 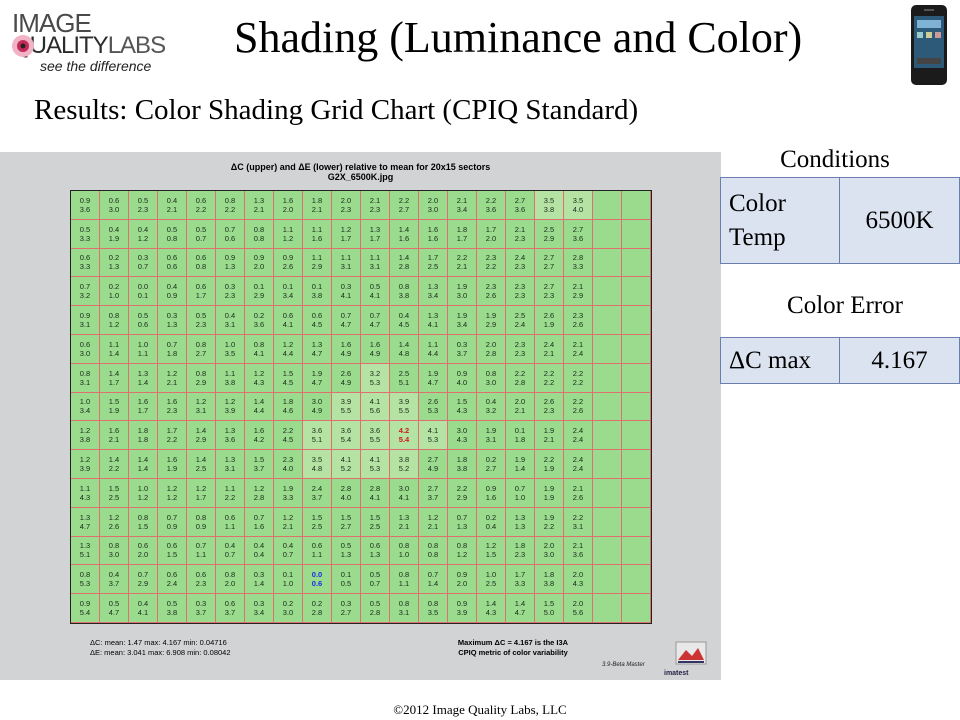 I want to click on grid-cell, so click(x=607, y=205).